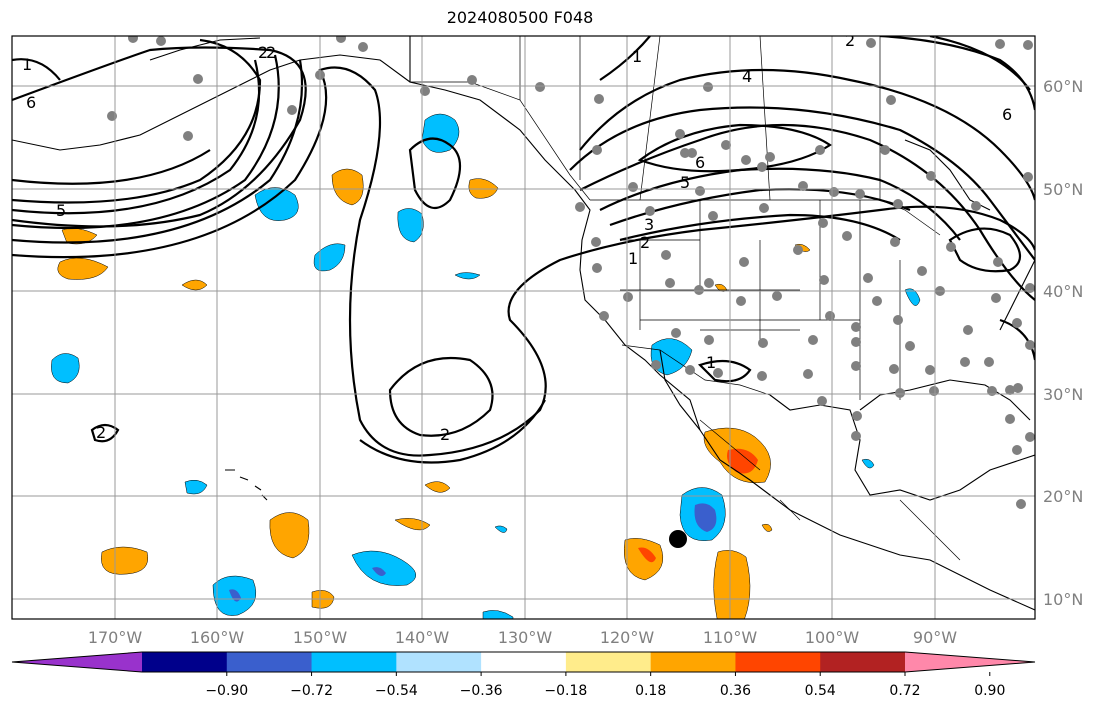  Describe the element at coordinates (989, 691) in the screenshot. I see `colorbar-tick-label: 0.90` at that location.